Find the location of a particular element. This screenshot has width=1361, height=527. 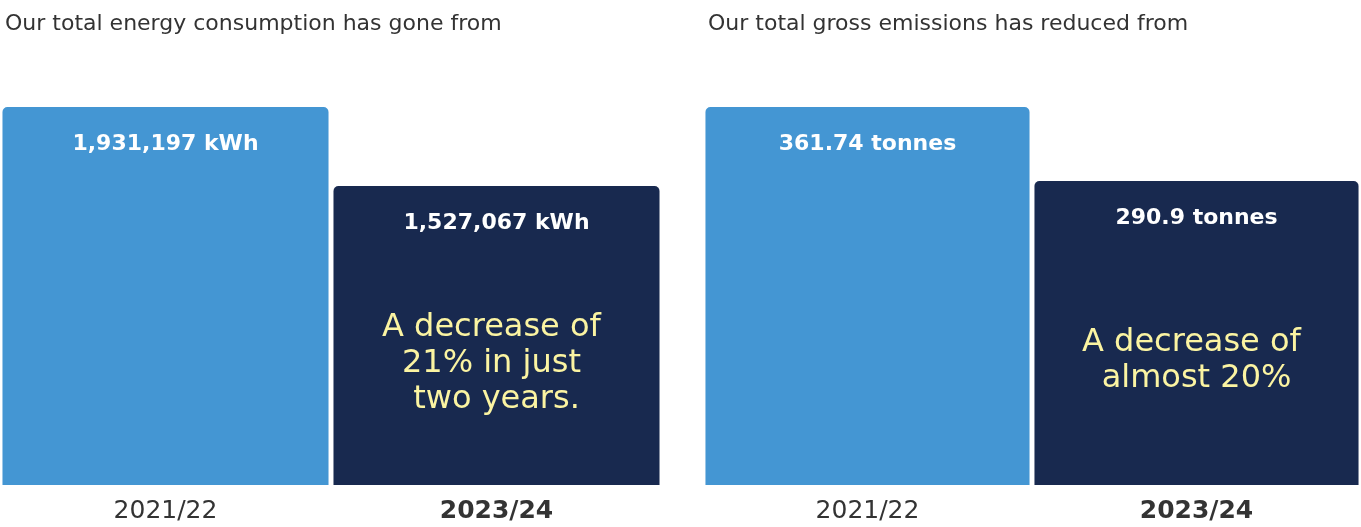

data-label: 1,931,197 kWh is located at coordinates (165, 142).